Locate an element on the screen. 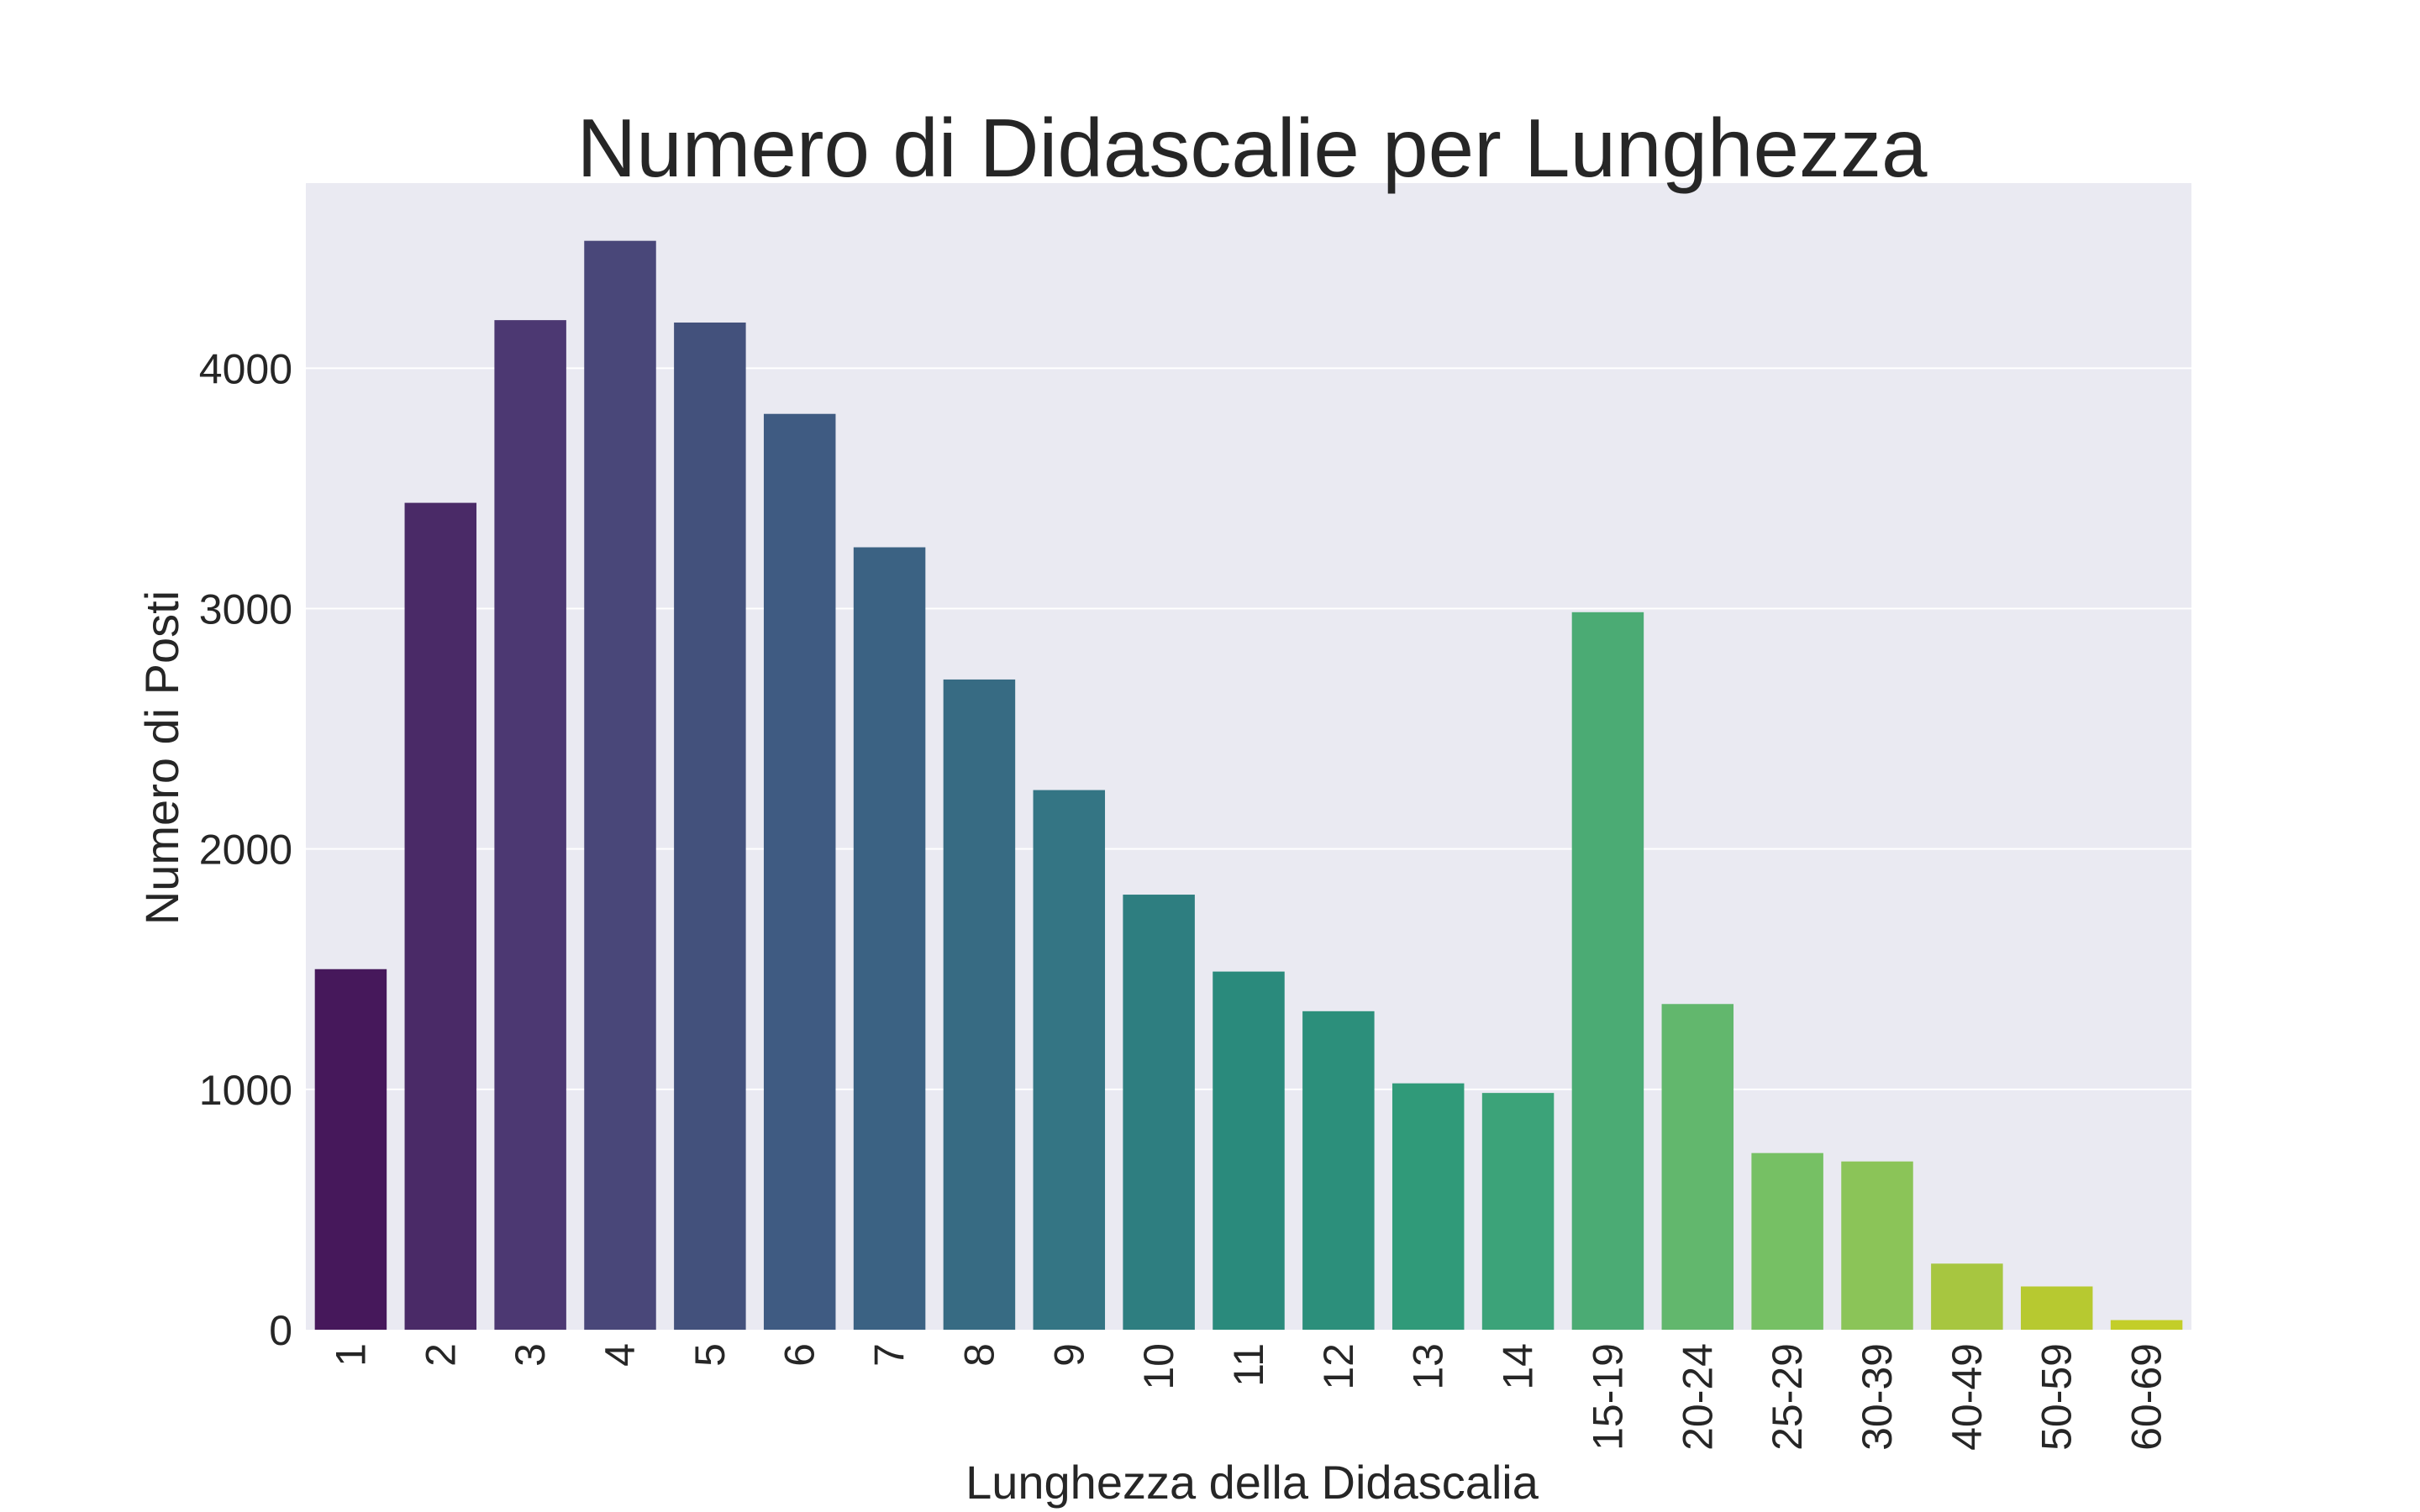  y-tick-label: 1000 is located at coordinates (246, 1090).